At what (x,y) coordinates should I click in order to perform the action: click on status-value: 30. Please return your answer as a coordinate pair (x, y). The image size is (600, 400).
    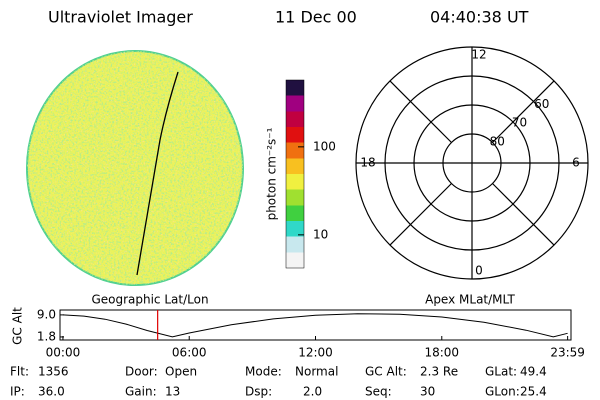
    Looking at the image, I should click on (427, 392).